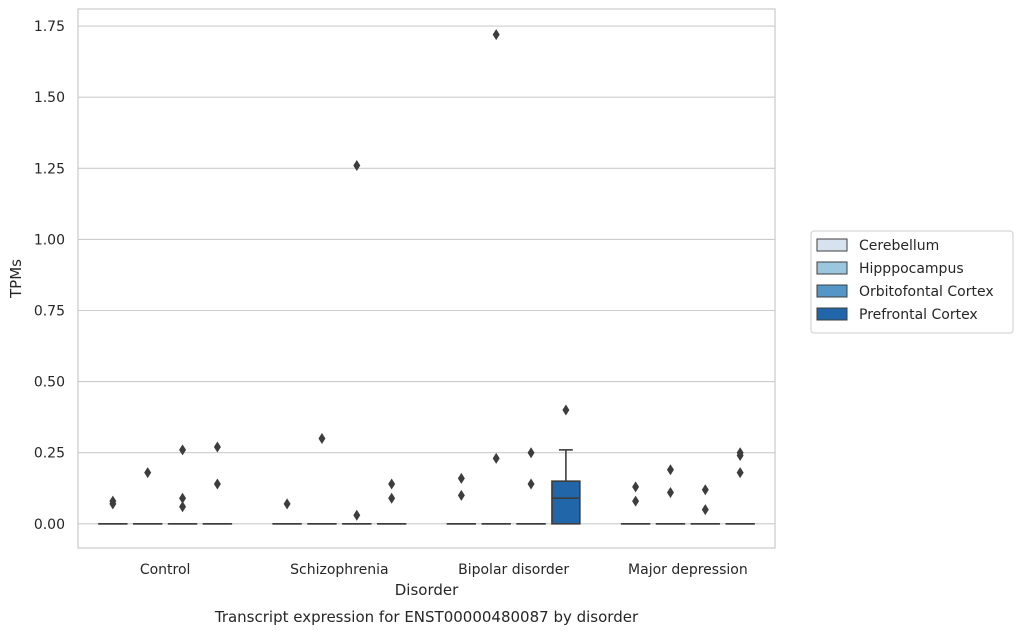  What do you see at coordinates (339, 570) in the screenshot?
I see `x-tick-label: Schizophrenia` at bounding box center [339, 570].